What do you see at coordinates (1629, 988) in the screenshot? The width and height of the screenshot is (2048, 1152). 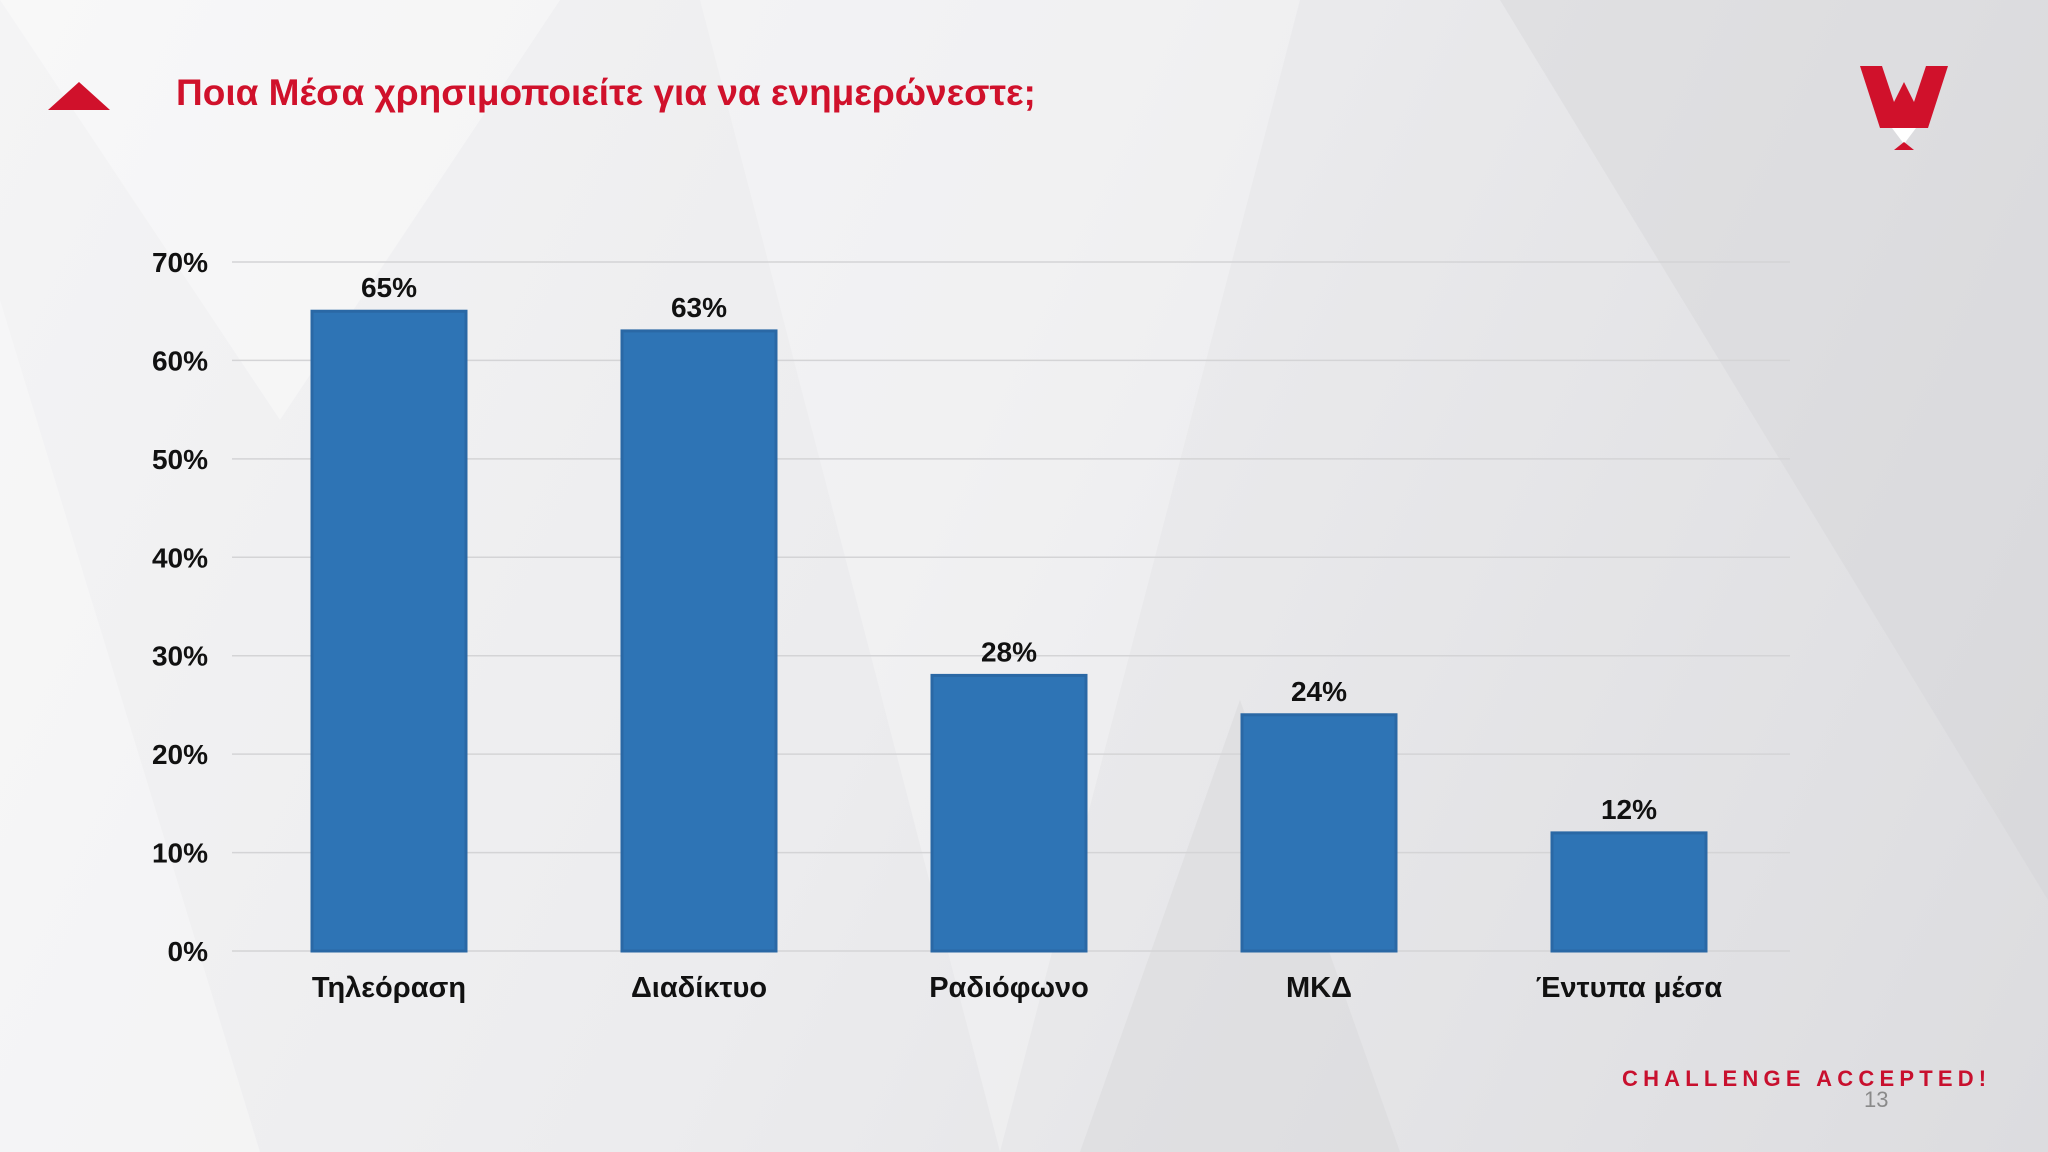 I see `x-tick-label: Έντυπα μέσα` at bounding box center [1629, 988].